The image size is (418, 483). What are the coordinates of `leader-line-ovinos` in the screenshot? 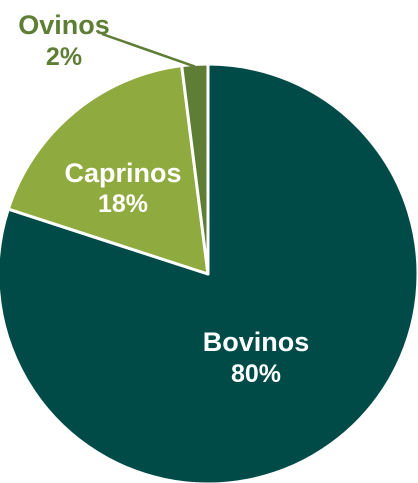 It's located at (148, 50).